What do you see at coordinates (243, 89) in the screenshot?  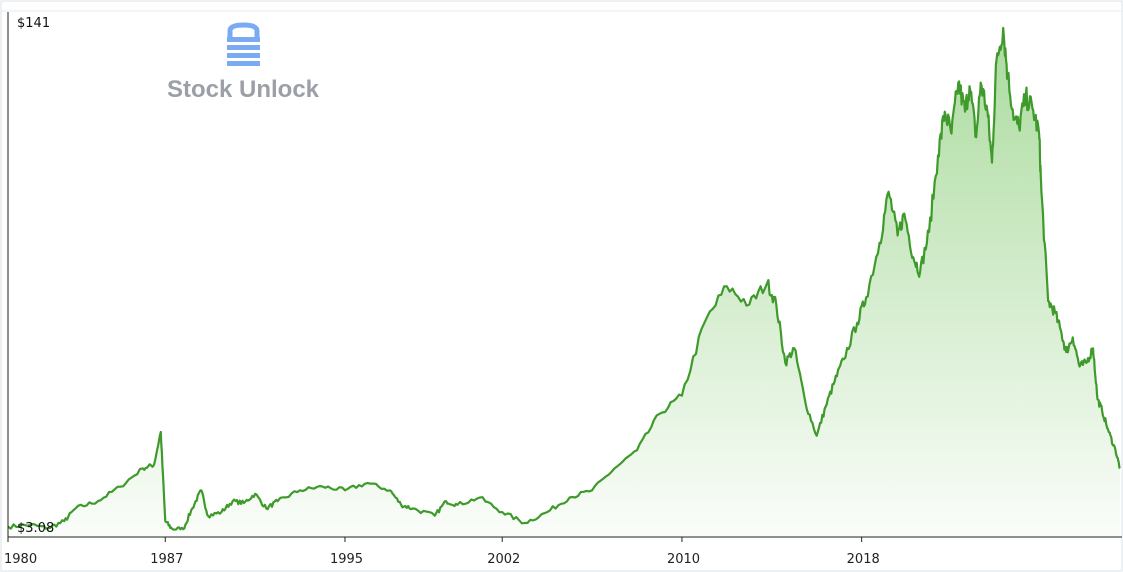 I see `watermark-text: Stock Unlock` at bounding box center [243, 89].